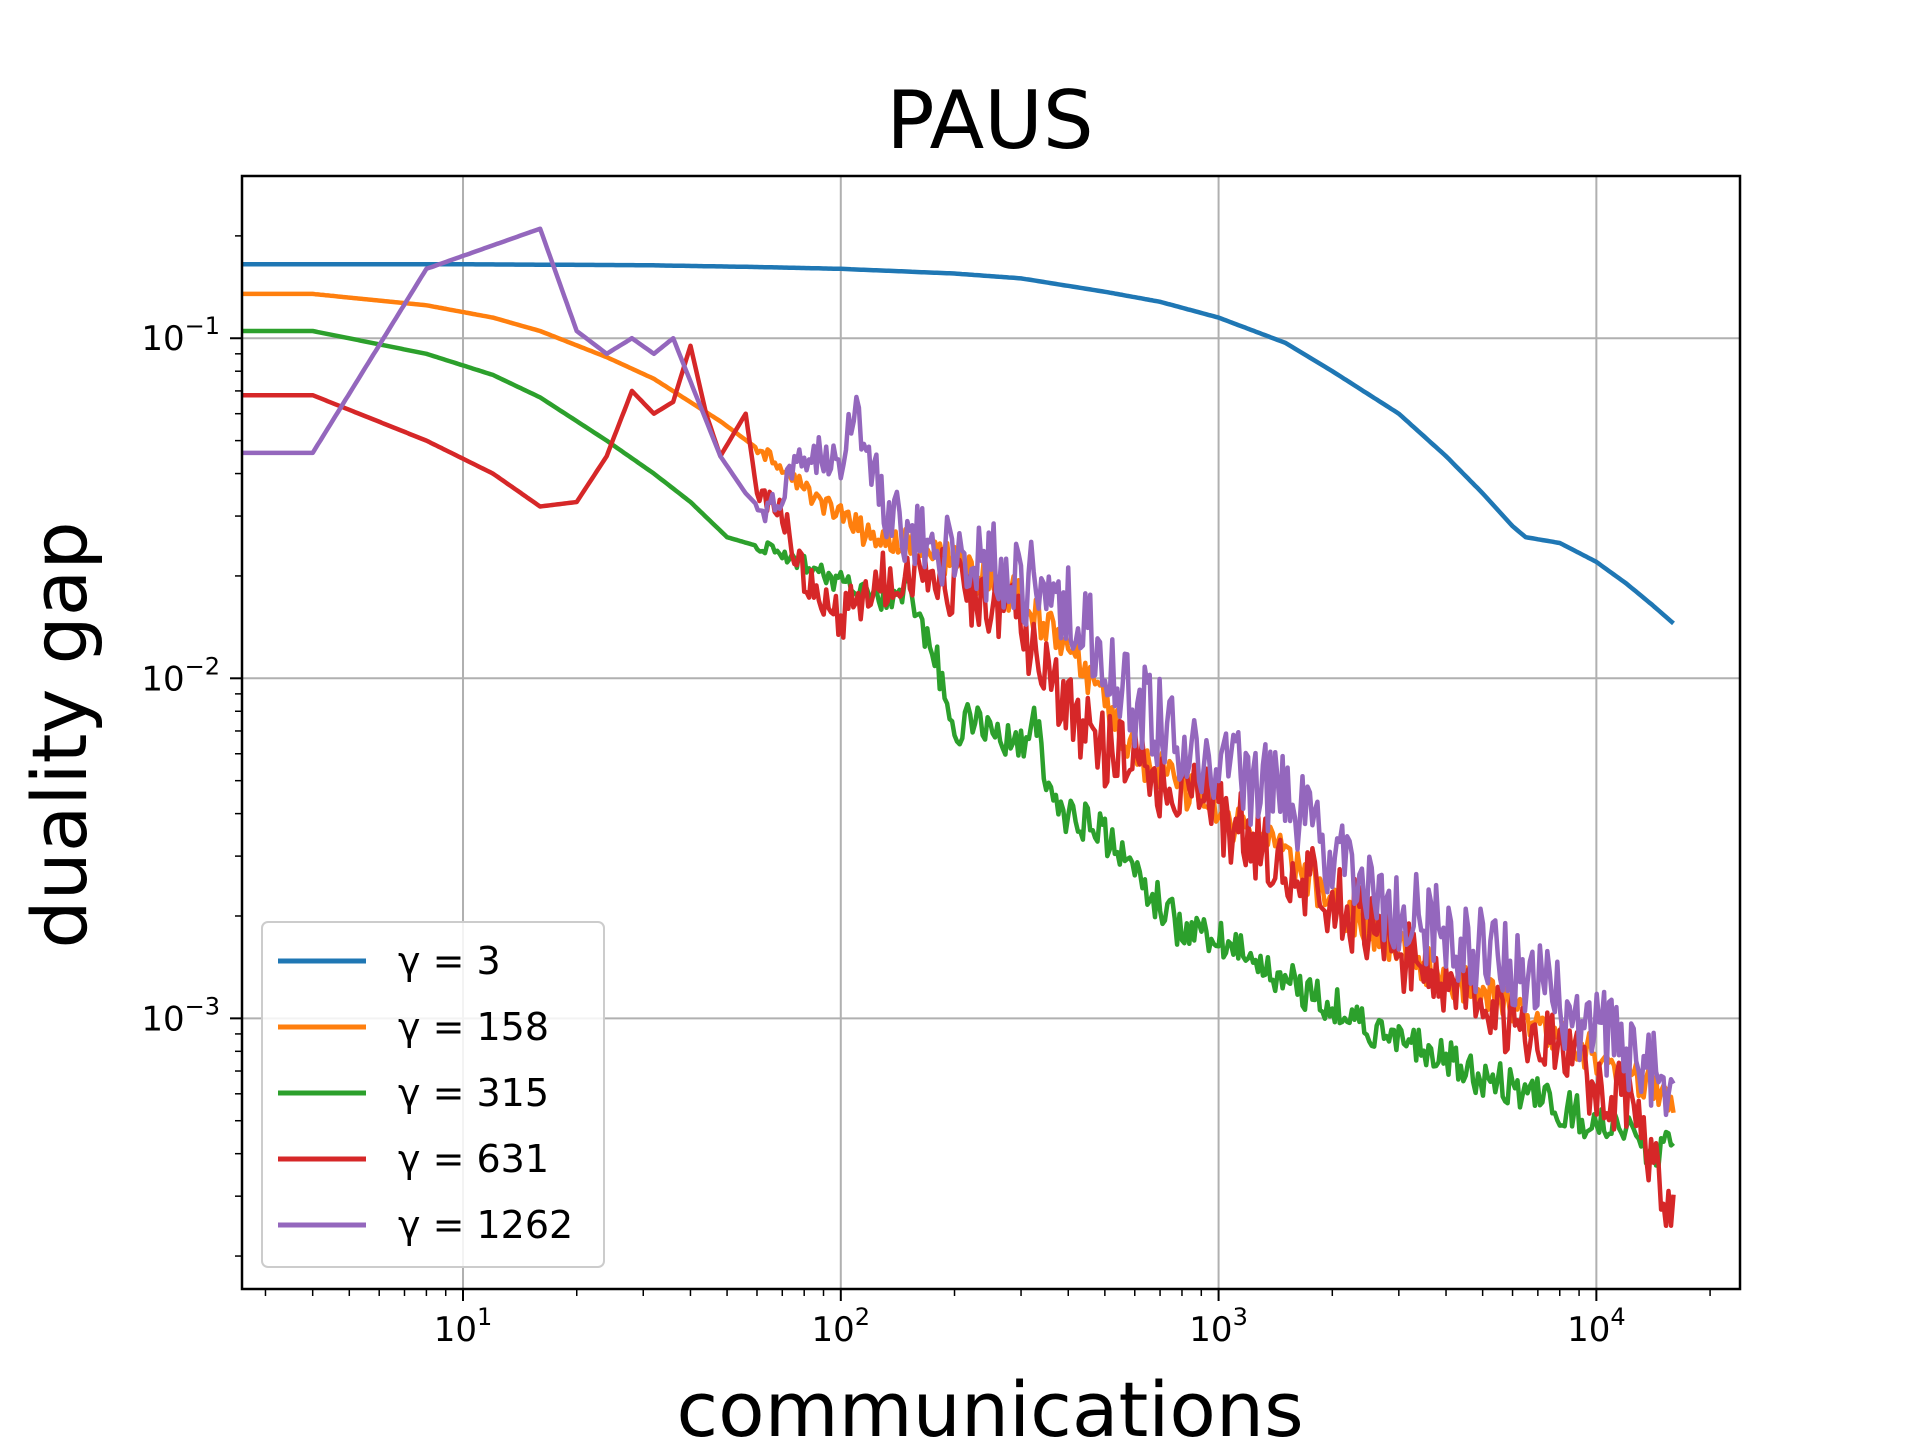 The image size is (1920, 1440). What do you see at coordinates (841, 1326) in the screenshot?
I see `x-tick-label: 10²` at bounding box center [841, 1326].